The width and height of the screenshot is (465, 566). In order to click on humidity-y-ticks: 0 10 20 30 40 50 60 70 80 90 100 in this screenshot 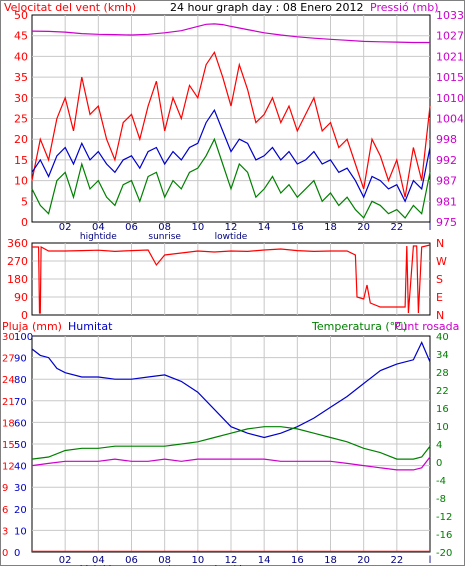, I will do `click(23, 445)`.